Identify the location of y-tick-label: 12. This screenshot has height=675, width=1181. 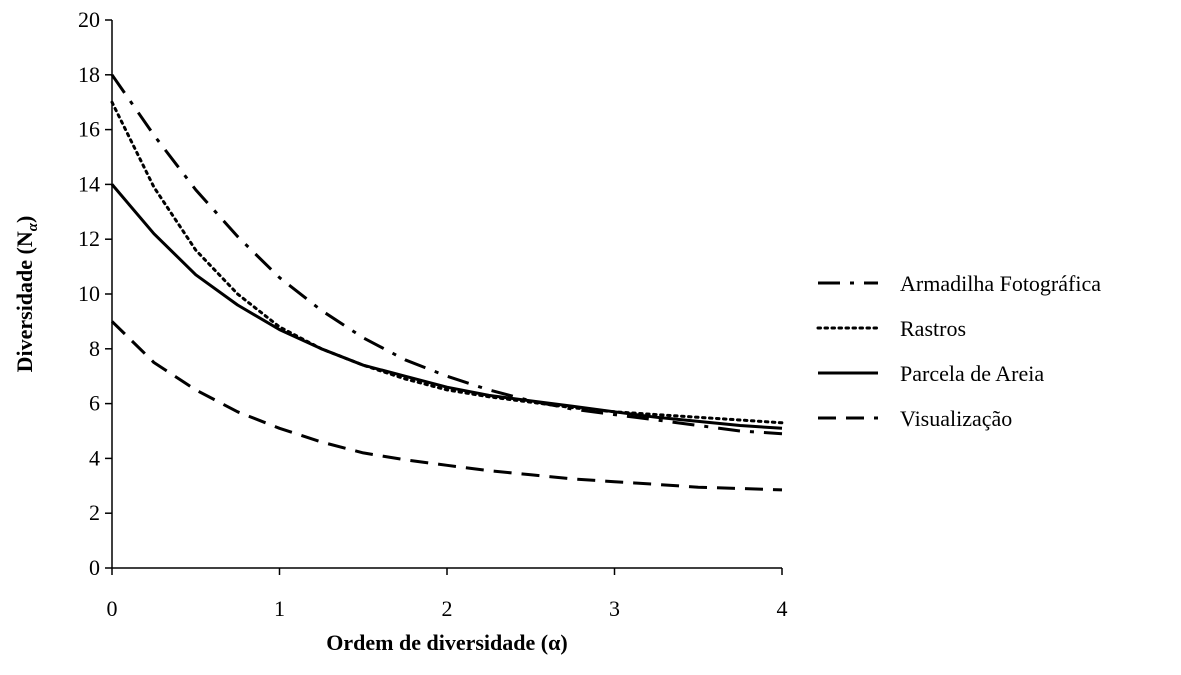
(89, 238).